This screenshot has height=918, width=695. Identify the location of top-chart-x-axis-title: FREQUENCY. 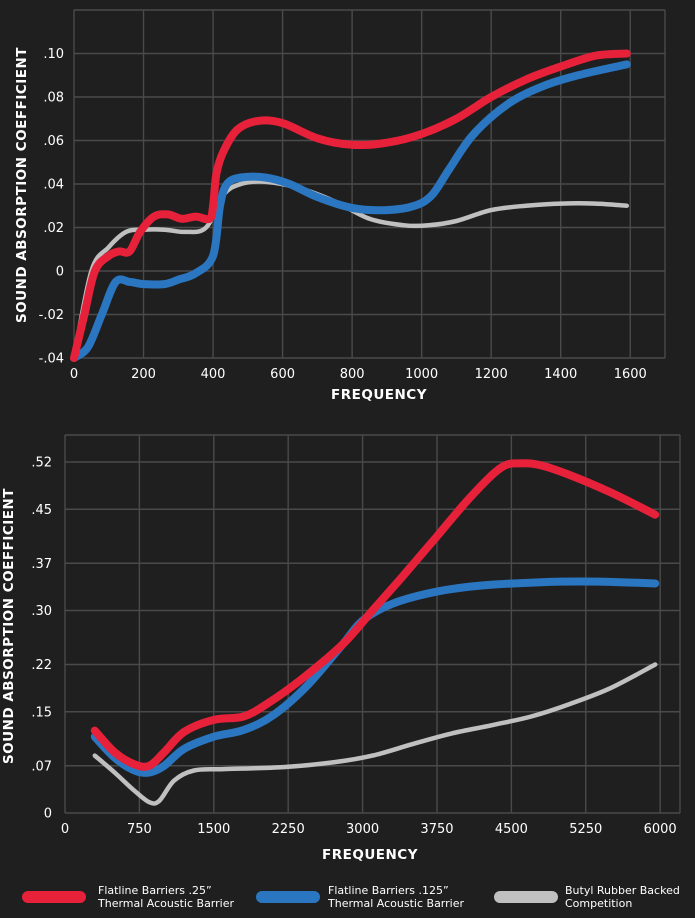
(379, 395).